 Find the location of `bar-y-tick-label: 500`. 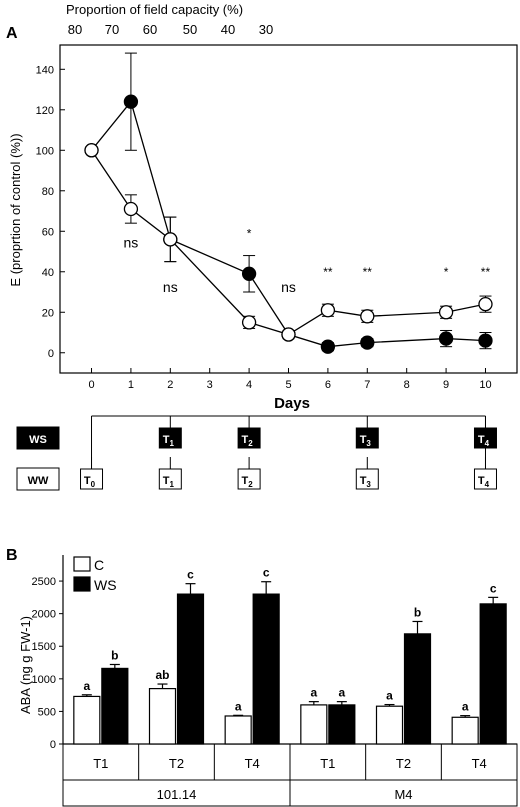

bar-y-tick-label: 500 is located at coordinates (47, 712).